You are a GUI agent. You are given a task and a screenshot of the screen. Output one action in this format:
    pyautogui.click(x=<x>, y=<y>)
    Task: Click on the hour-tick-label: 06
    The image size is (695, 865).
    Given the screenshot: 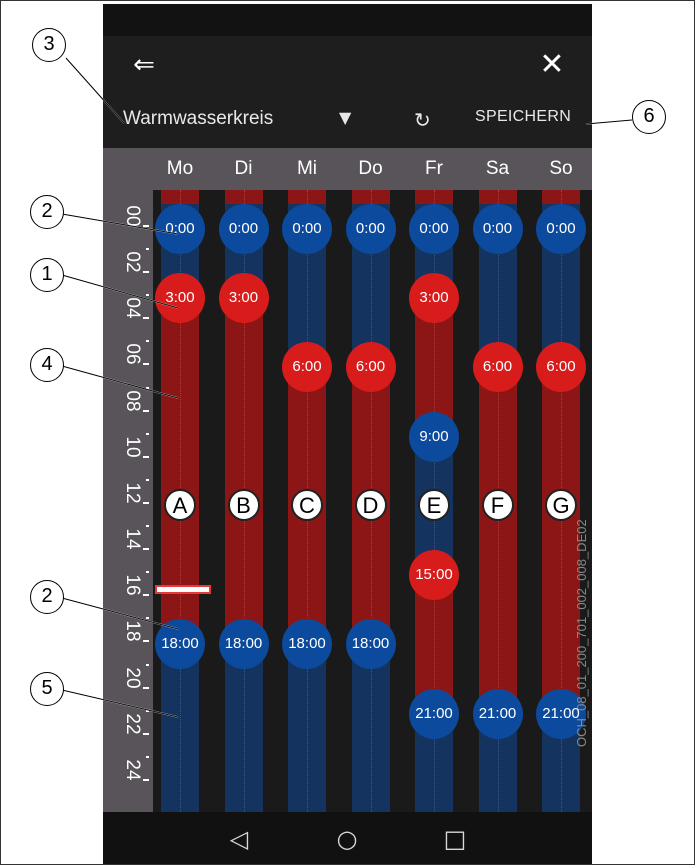 What is the action you would take?
    pyautogui.click(x=132, y=354)
    